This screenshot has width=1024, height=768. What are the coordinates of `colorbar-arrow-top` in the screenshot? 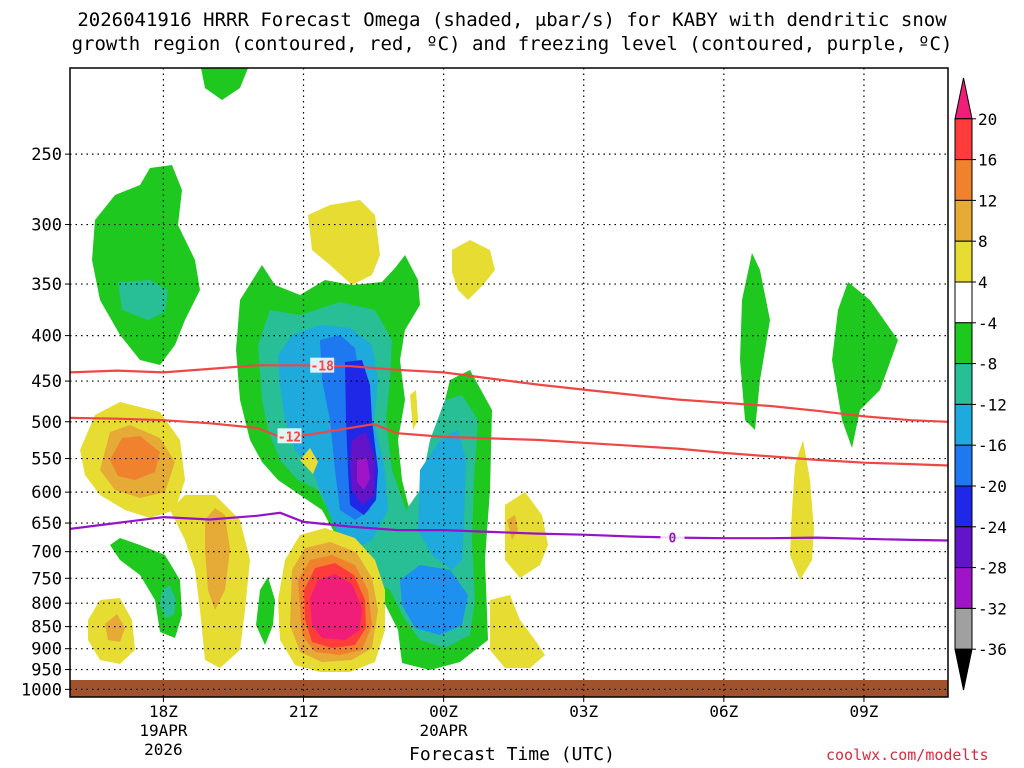 It's located at (963, 98).